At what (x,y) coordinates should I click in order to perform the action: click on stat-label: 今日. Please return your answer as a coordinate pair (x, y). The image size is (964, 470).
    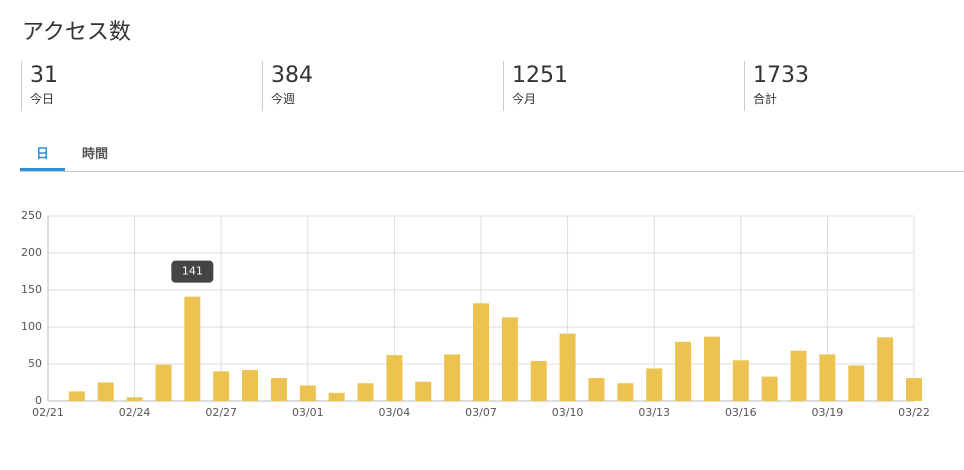
    Looking at the image, I should click on (42, 99).